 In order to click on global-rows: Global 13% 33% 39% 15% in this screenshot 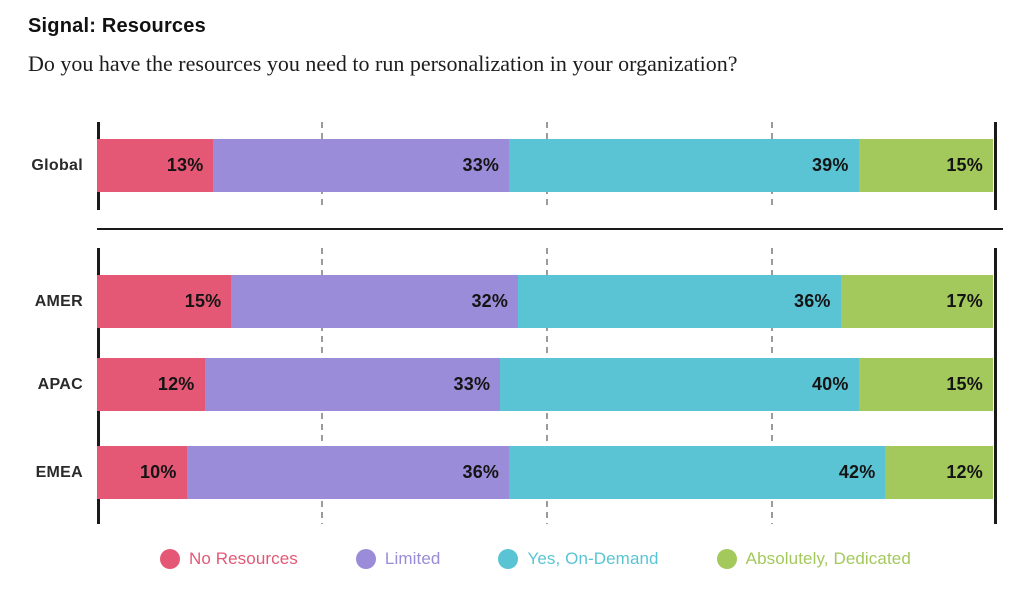, I will do `click(512, 157)`.